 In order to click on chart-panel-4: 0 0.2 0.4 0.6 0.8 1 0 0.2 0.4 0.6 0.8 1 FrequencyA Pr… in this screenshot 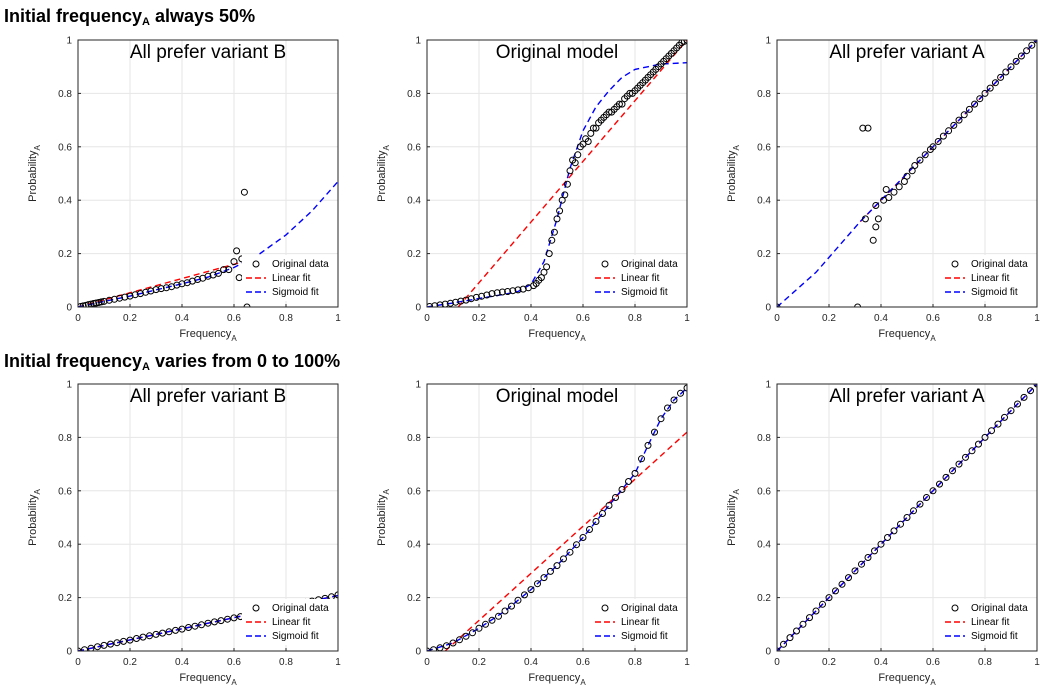, I will do `click(184, 534)`.